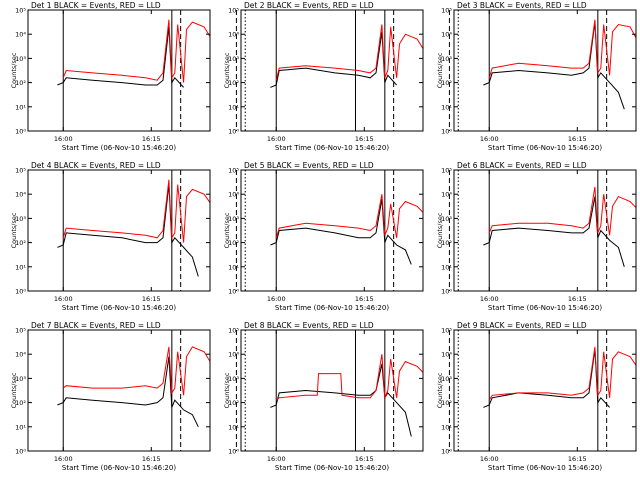 This screenshot has height=480, width=640. What do you see at coordinates (254, 325) in the screenshot?
I see `panel-title-detector: Det 8` at bounding box center [254, 325].